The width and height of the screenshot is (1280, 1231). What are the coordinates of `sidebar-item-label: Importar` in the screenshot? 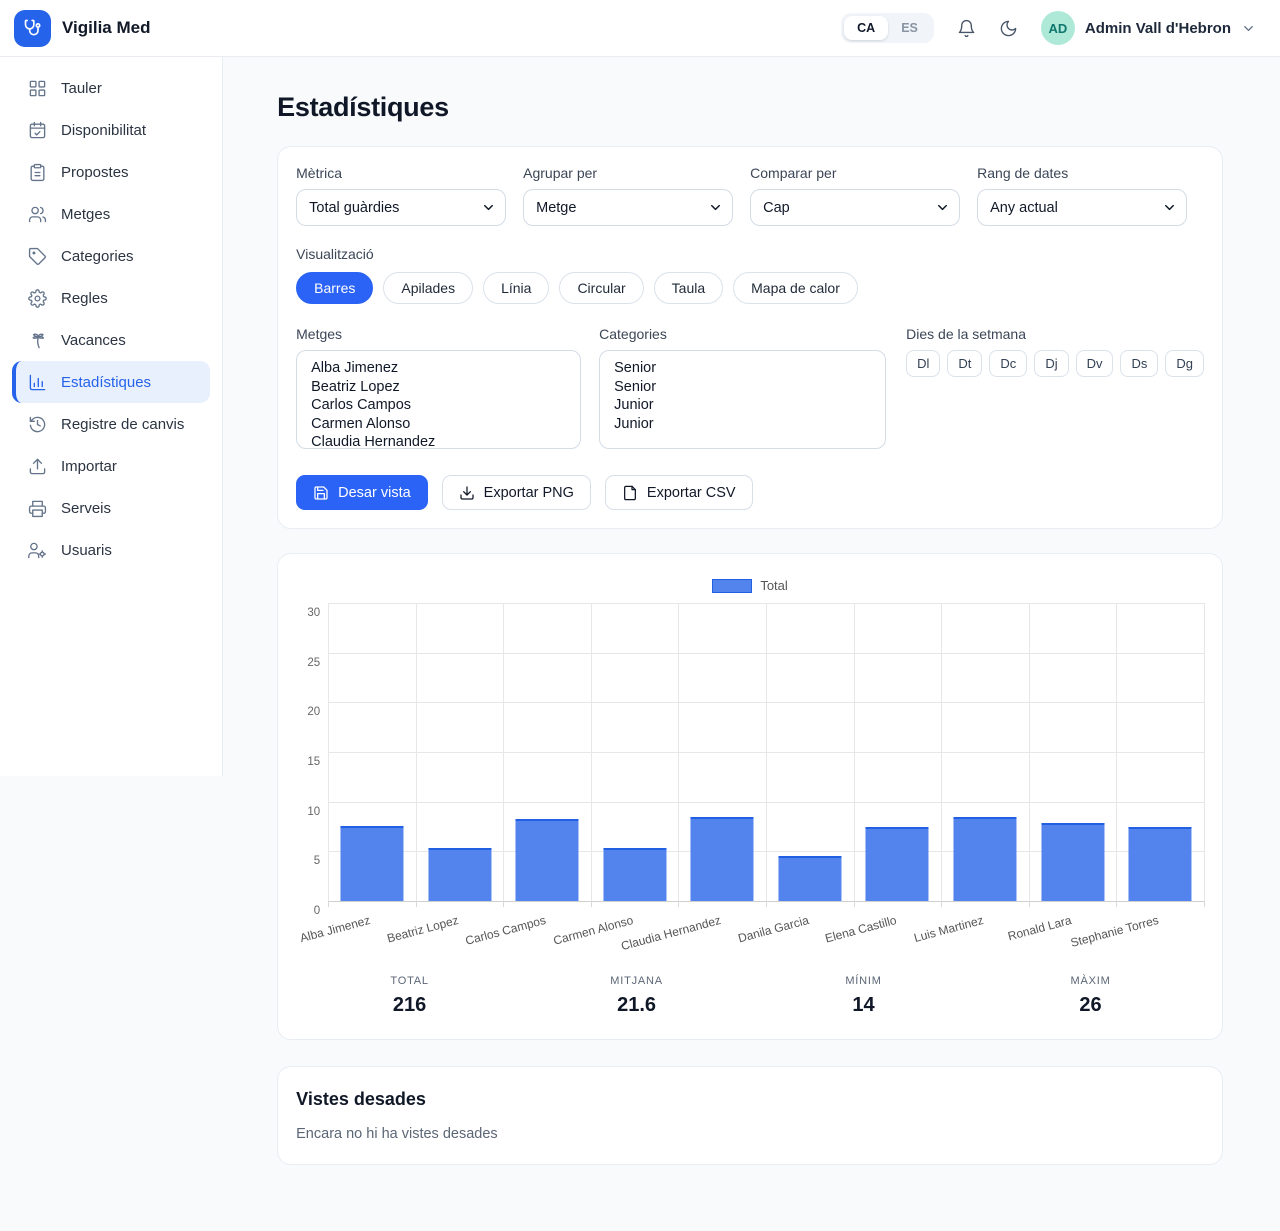 It's located at (89, 466).